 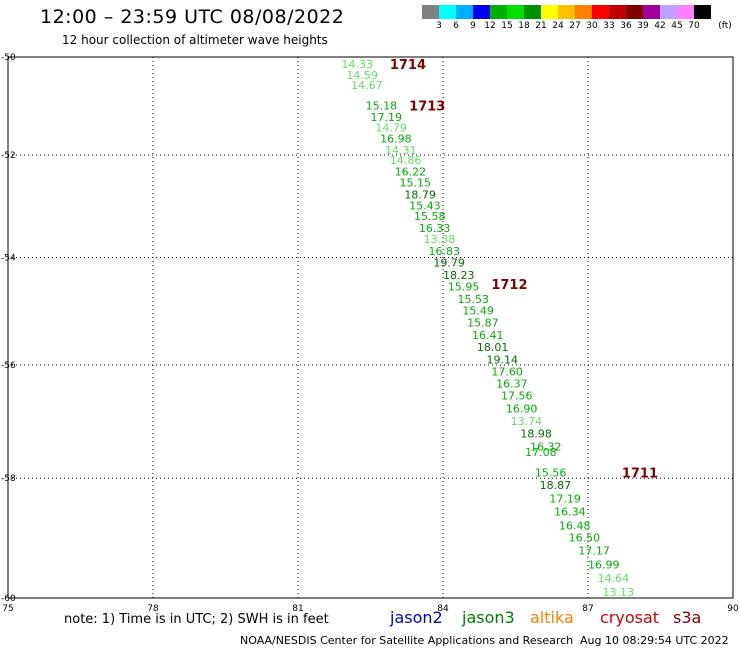 I want to click on longitude-tick-label: 78, so click(x=153, y=609).